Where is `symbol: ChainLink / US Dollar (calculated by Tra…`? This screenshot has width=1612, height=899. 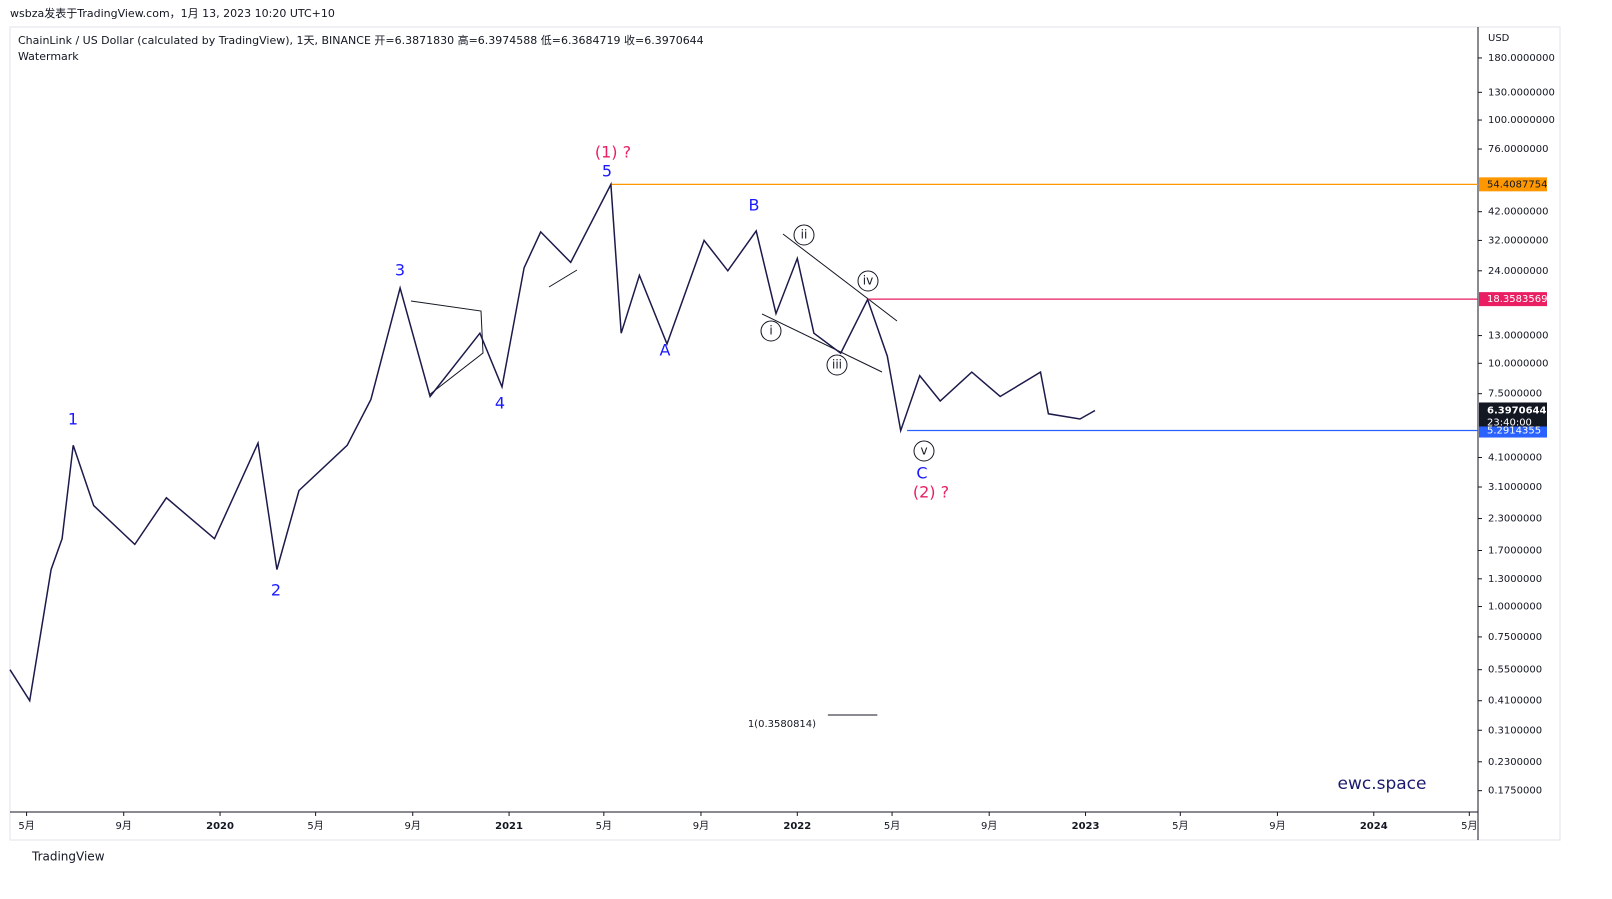
symbol: ChainLink / US Dollar (calculated by Tra… is located at coordinates (361, 40).